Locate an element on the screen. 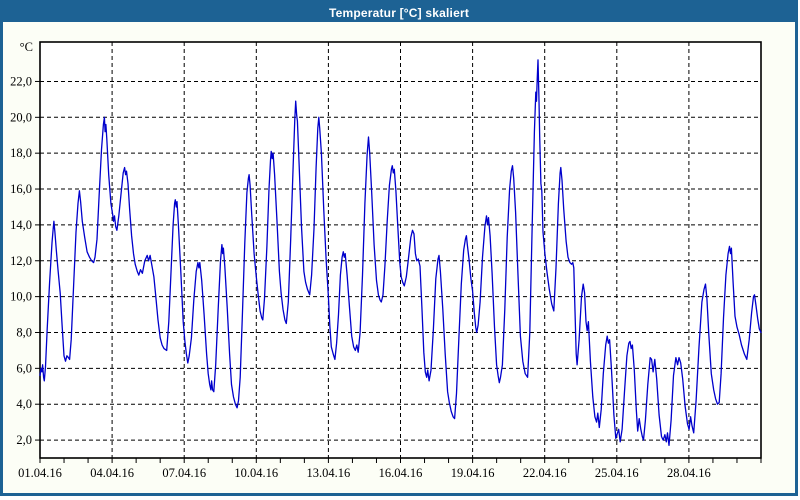 The height and width of the screenshot is (500, 800). x-tick-label: 07.04.16 is located at coordinates (184, 473).